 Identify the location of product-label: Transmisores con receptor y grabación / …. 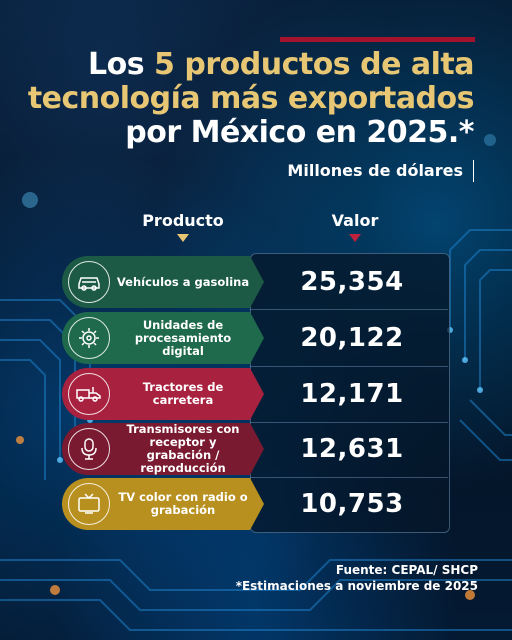
(183, 448).